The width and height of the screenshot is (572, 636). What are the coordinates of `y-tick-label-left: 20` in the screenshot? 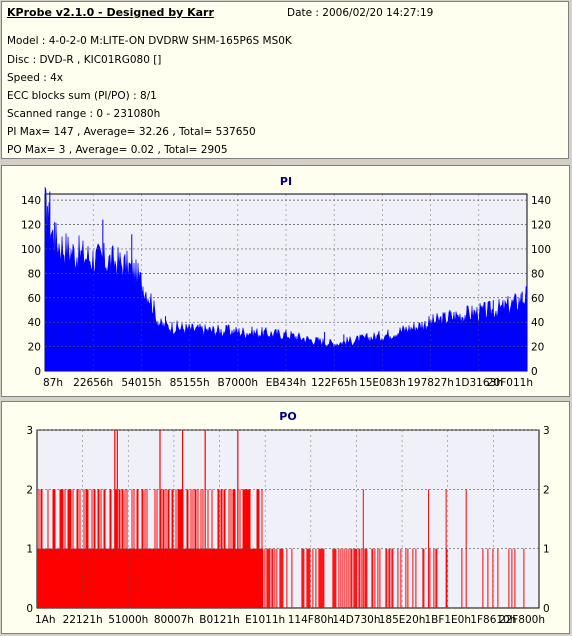 It's located at (34, 348).